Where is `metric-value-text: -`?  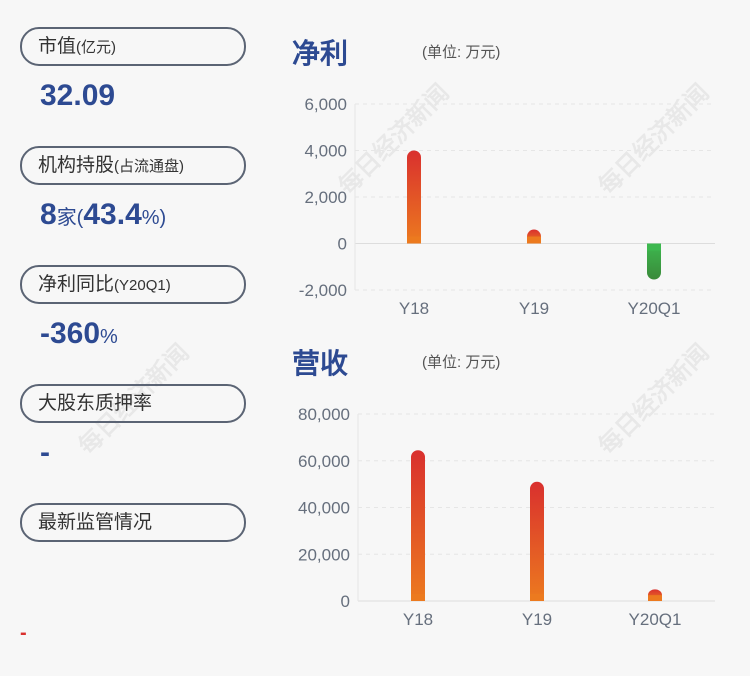
metric-value-text: - is located at coordinates (45, 452).